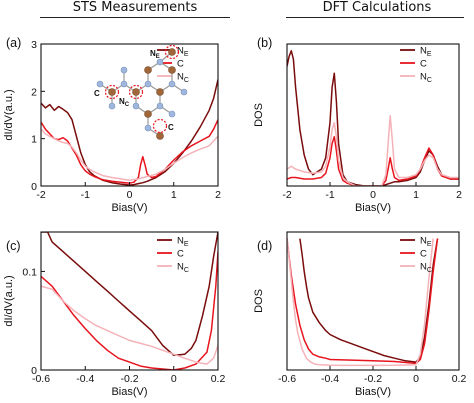 The height and width of the screenshot is (403, 474). Describe the element at coordinates (375, 17) in the screenshot. I see `dft-header-rule` at that location.